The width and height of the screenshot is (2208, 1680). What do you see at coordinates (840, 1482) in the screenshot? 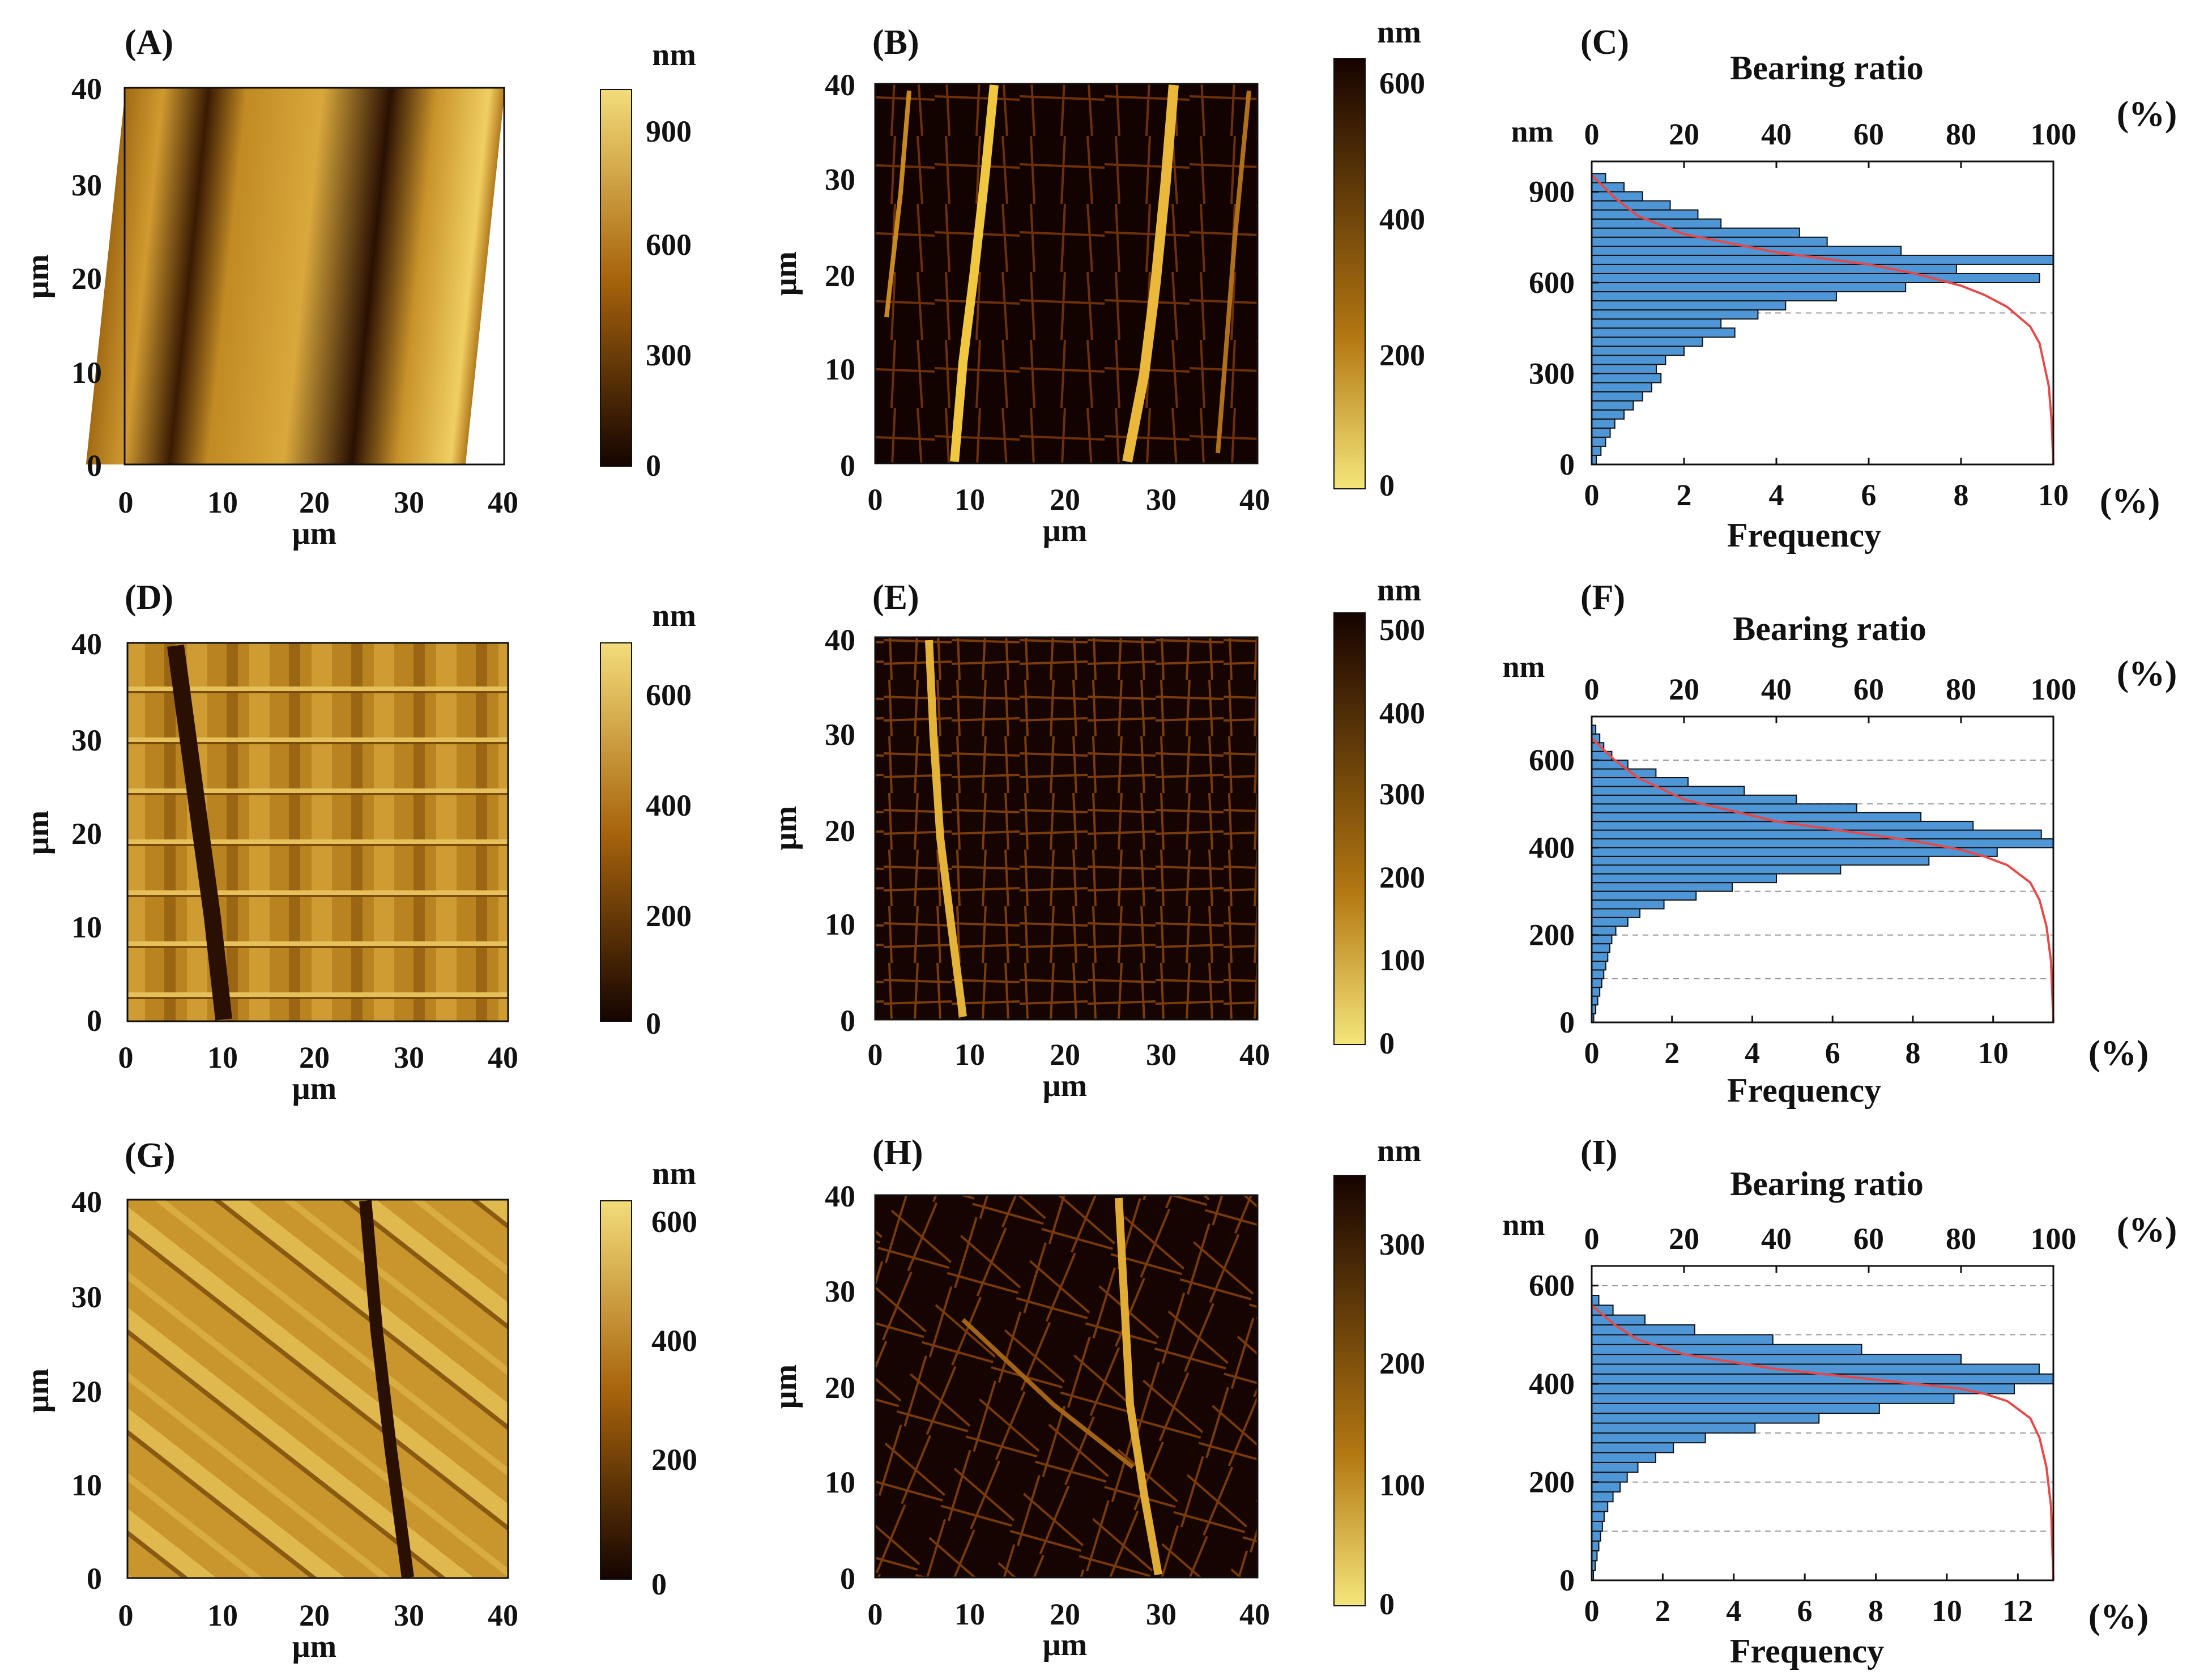
I see `ytick-h-10: 10` at bounding box center [840, 1482].